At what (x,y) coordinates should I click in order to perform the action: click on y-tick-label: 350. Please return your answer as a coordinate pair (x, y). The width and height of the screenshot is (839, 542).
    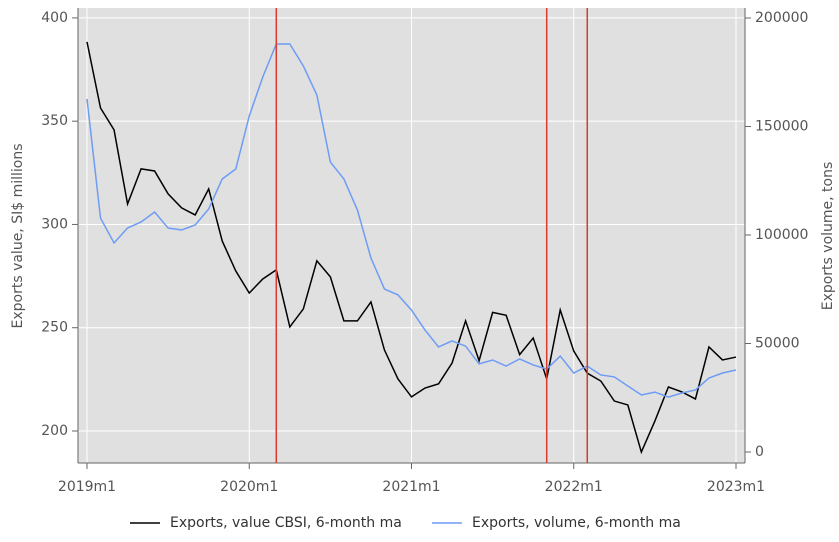
    Looking at the image, I should click on (54, 121).